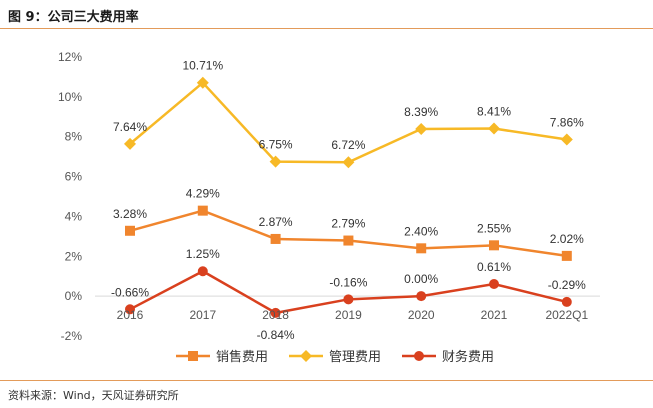 This screenshot has height=408, width=653. Describe the element at coordinates (566, 315) in the screenshot. I see `x-tick-label: 2022Q1` at that location.